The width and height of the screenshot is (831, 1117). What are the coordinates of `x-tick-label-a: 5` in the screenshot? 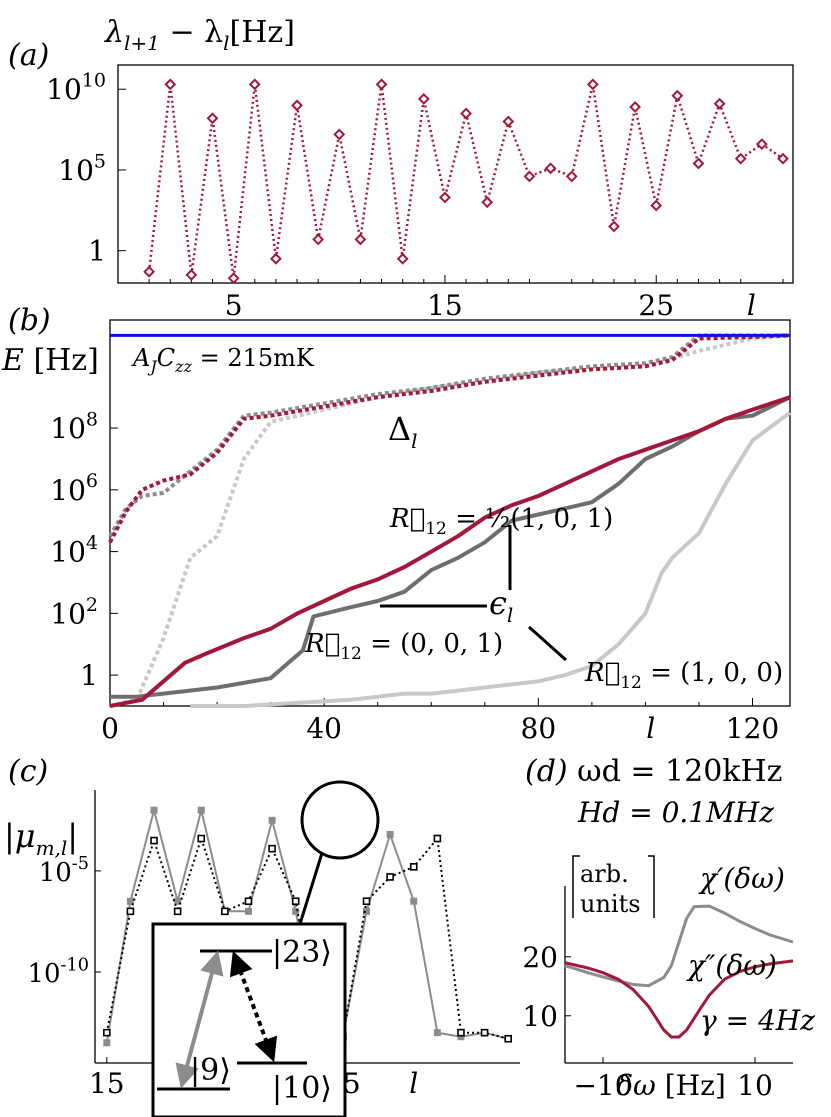 It's located at (234, 305).